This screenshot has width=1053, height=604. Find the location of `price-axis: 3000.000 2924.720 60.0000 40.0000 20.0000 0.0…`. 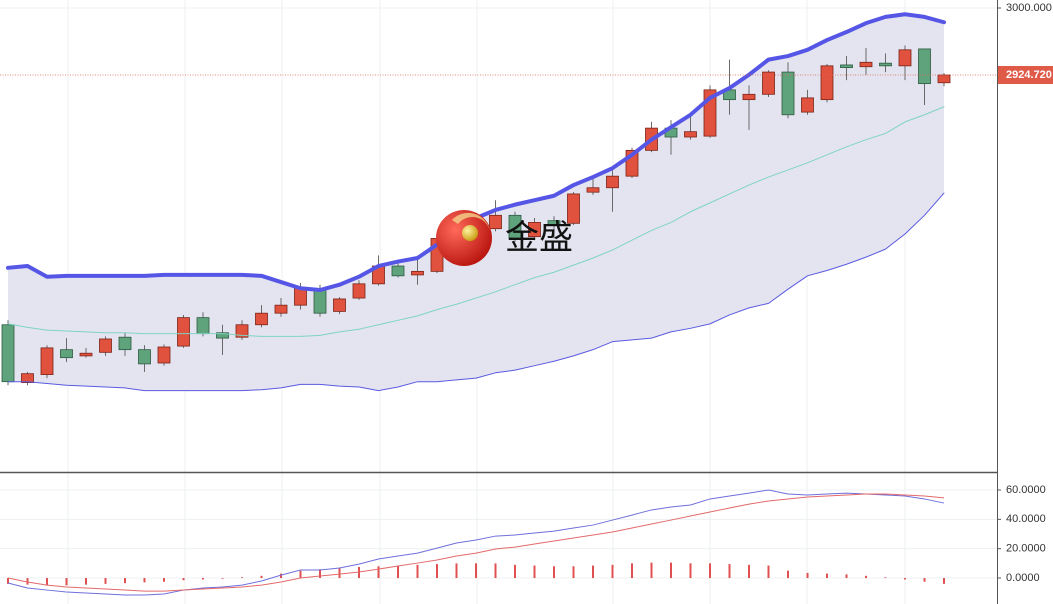

price-axis: 3000.000 2924.720 60.0000 40.0000 20.0000 0.0… is located at coordinates (1025, 293).